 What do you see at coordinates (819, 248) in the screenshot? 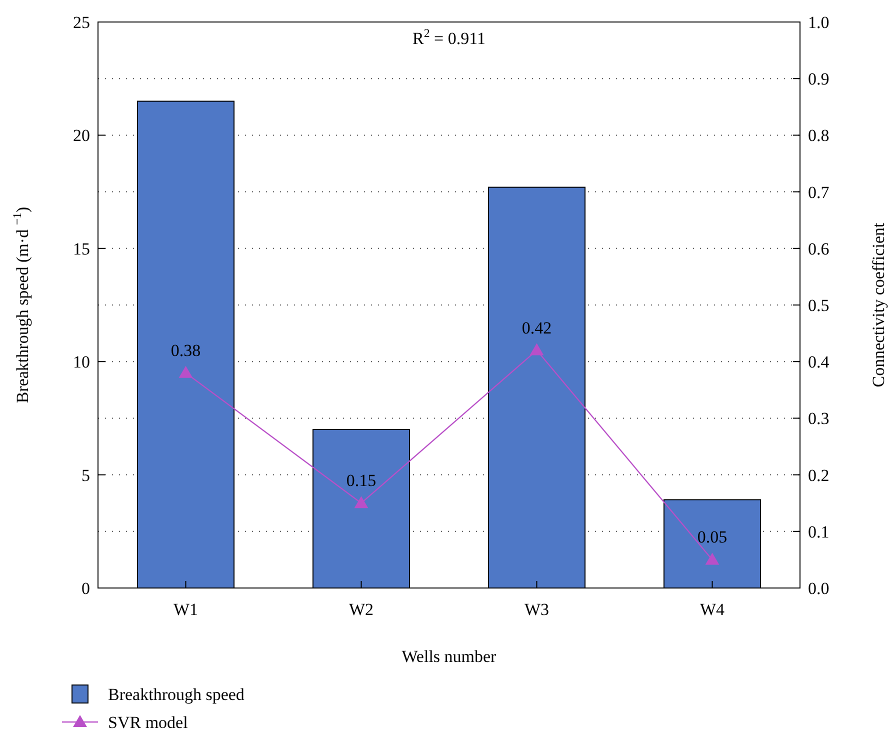
I see `y2-tick-label: 0.6` at bounding box center [819, 248].